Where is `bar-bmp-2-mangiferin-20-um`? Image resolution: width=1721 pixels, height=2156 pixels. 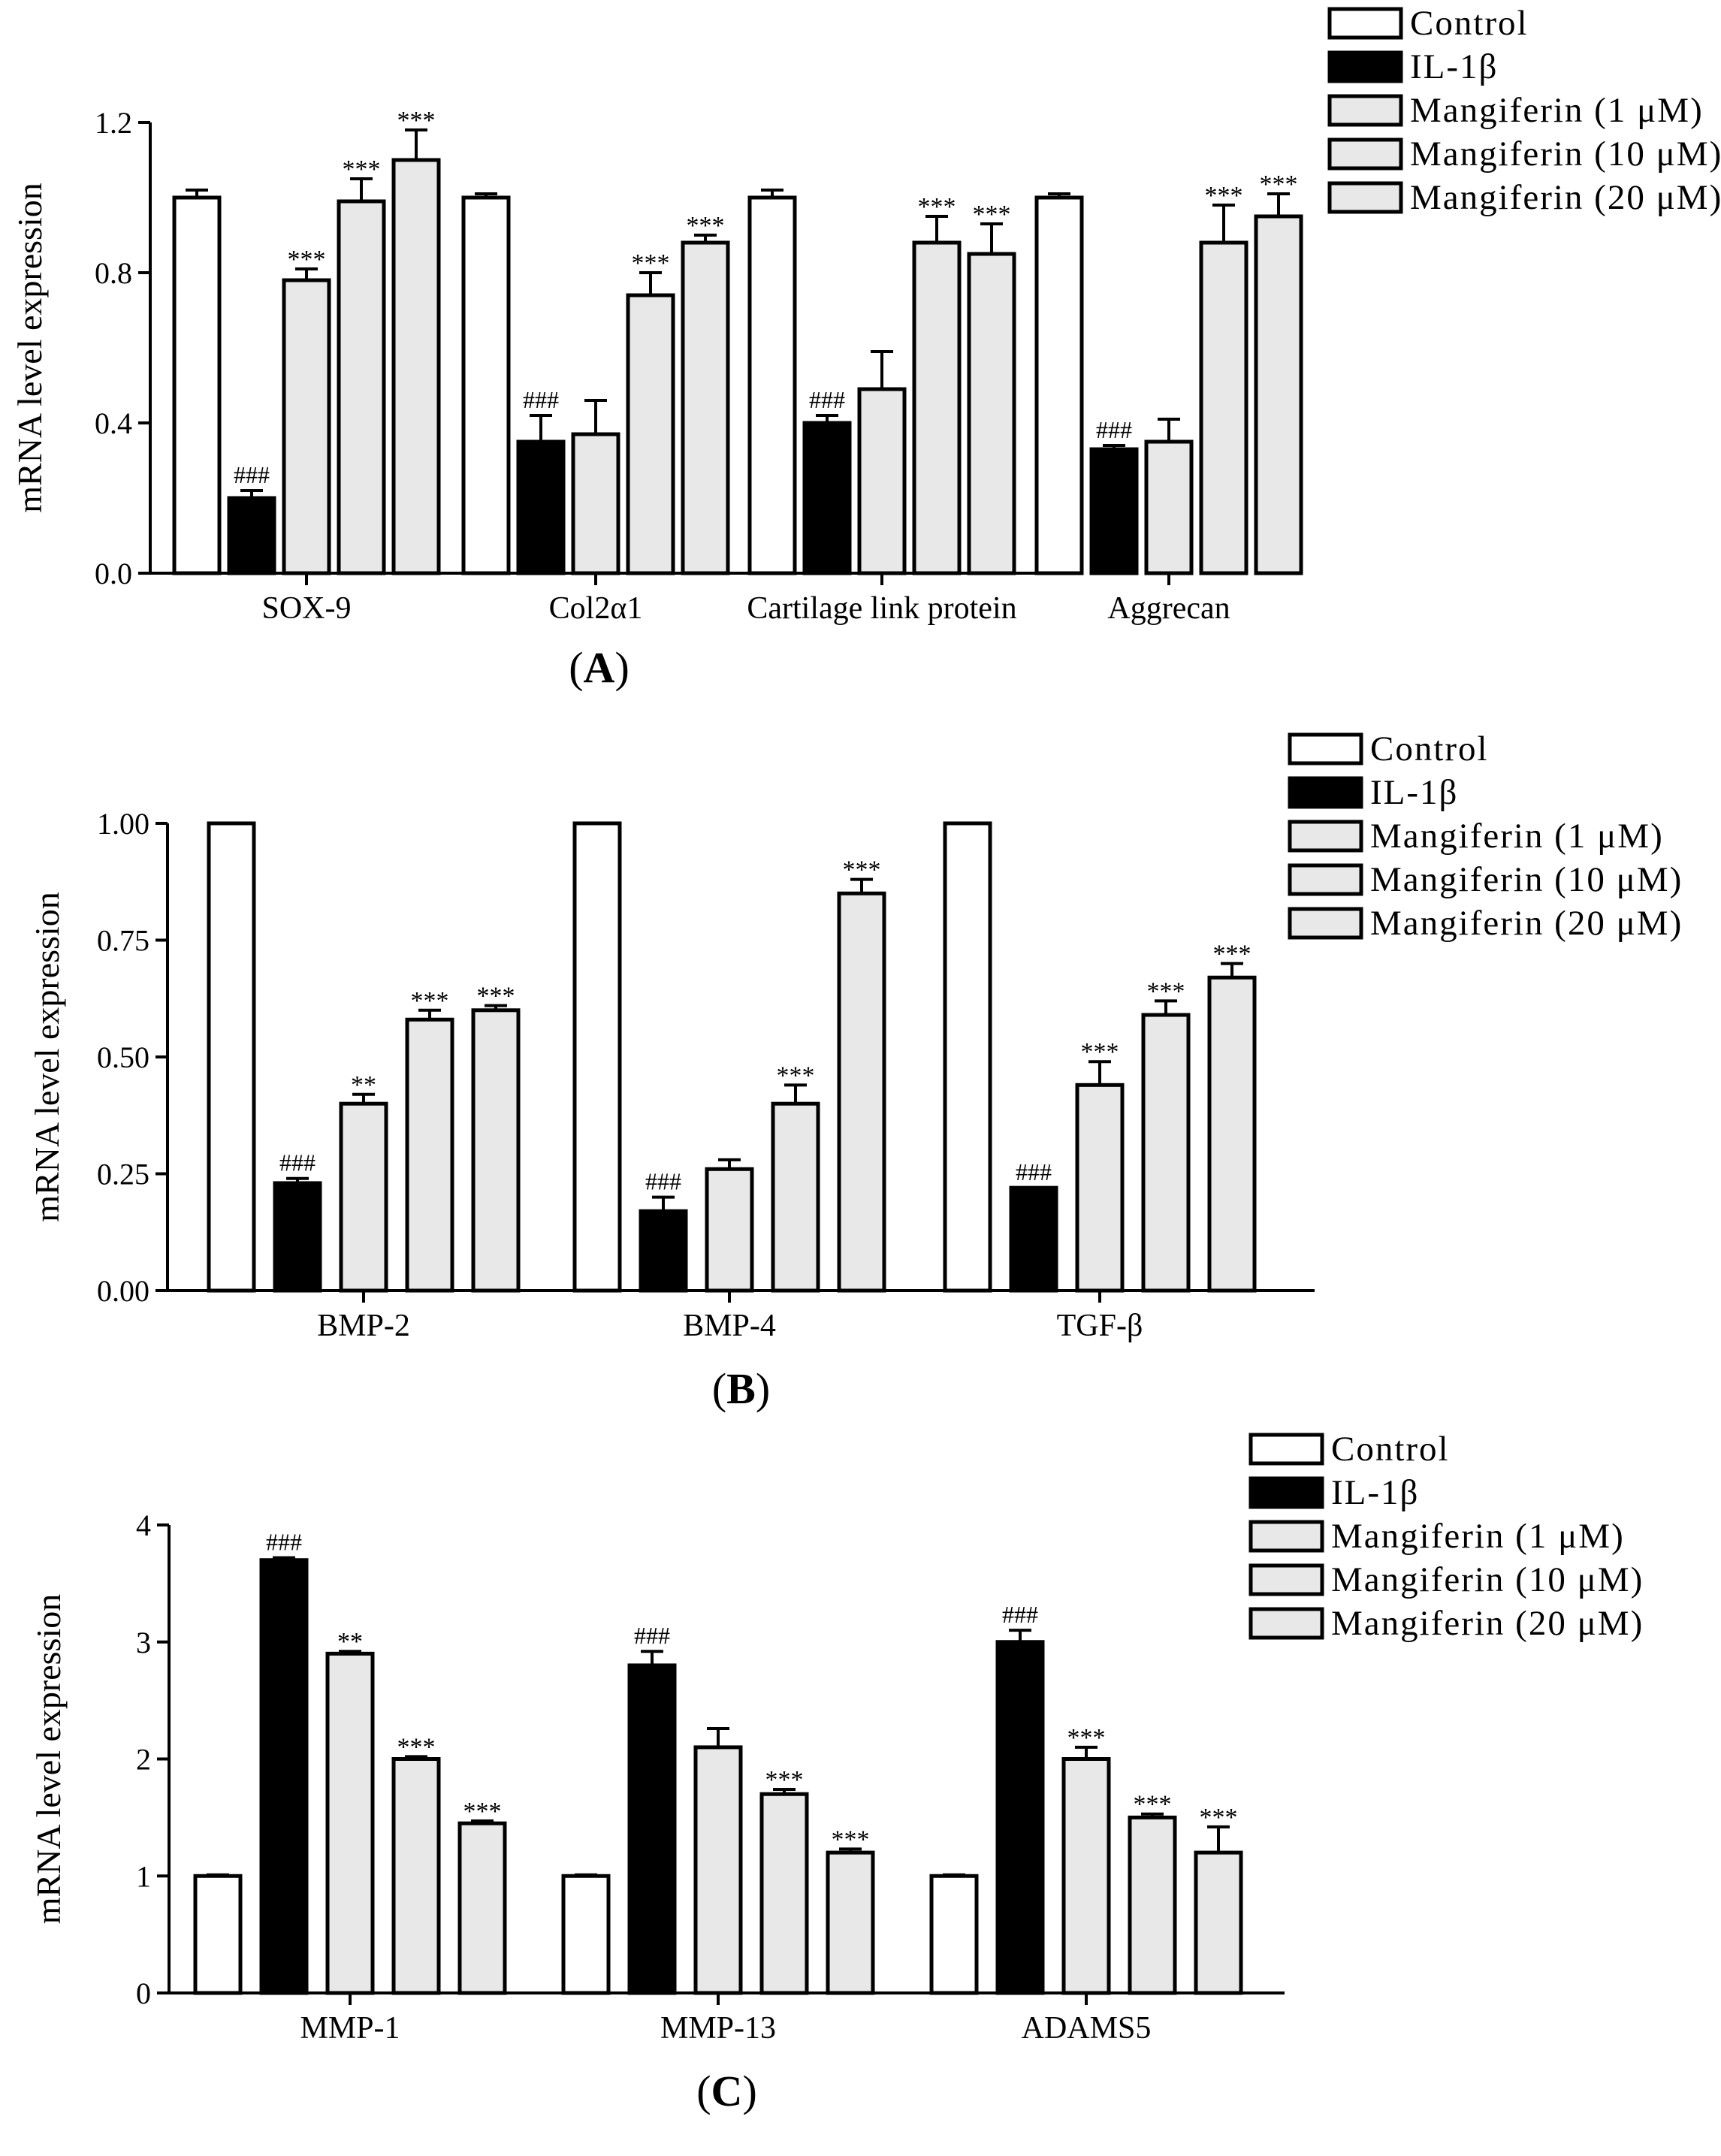 bar-bmp-2-mangiferin-20-um is located at coordinates (496, 1150).